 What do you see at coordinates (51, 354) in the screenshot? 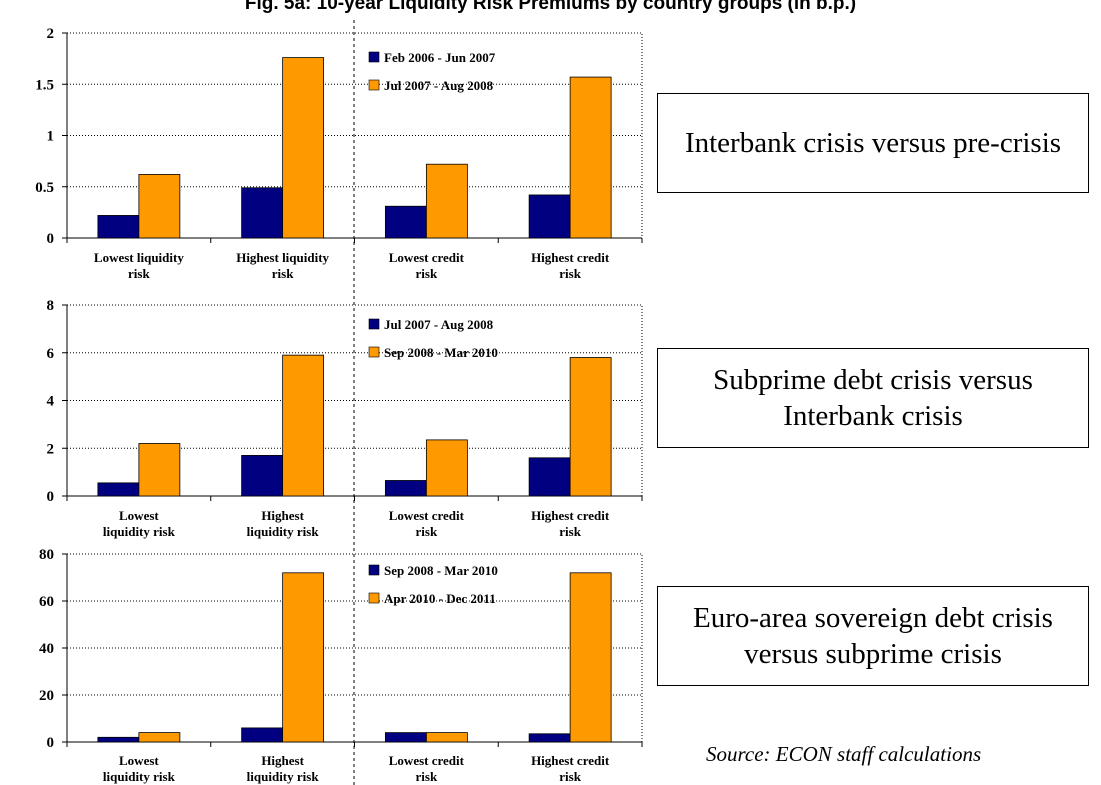
I see `y-tick-label: 6` at bounding box center [51, 354].